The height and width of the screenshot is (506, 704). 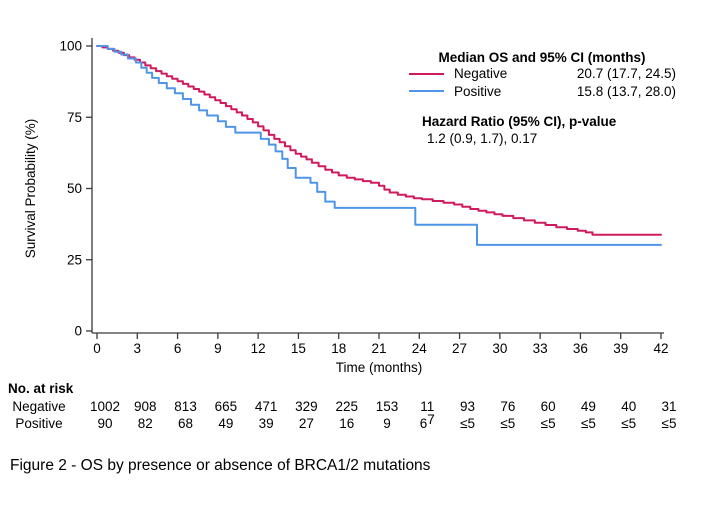 What do you see at coordinates (620, 348) in the screenshot?
I see `x-tick-label: 39` at bounding box center [620, 348].